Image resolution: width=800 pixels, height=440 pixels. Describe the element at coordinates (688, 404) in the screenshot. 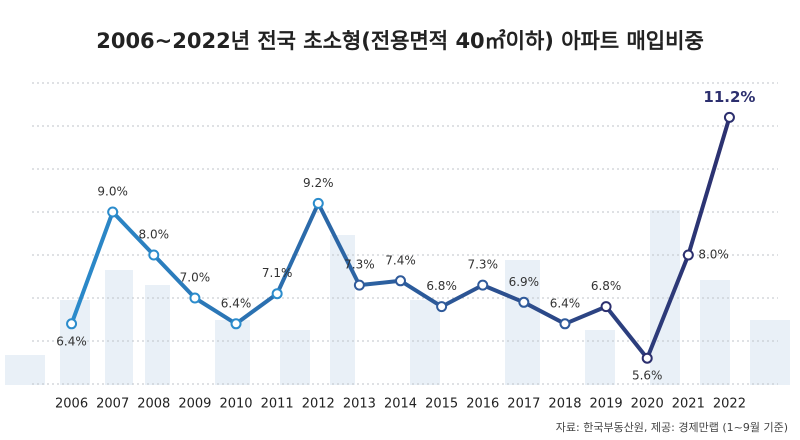

I see `x-tick-label: 2021` at that location.